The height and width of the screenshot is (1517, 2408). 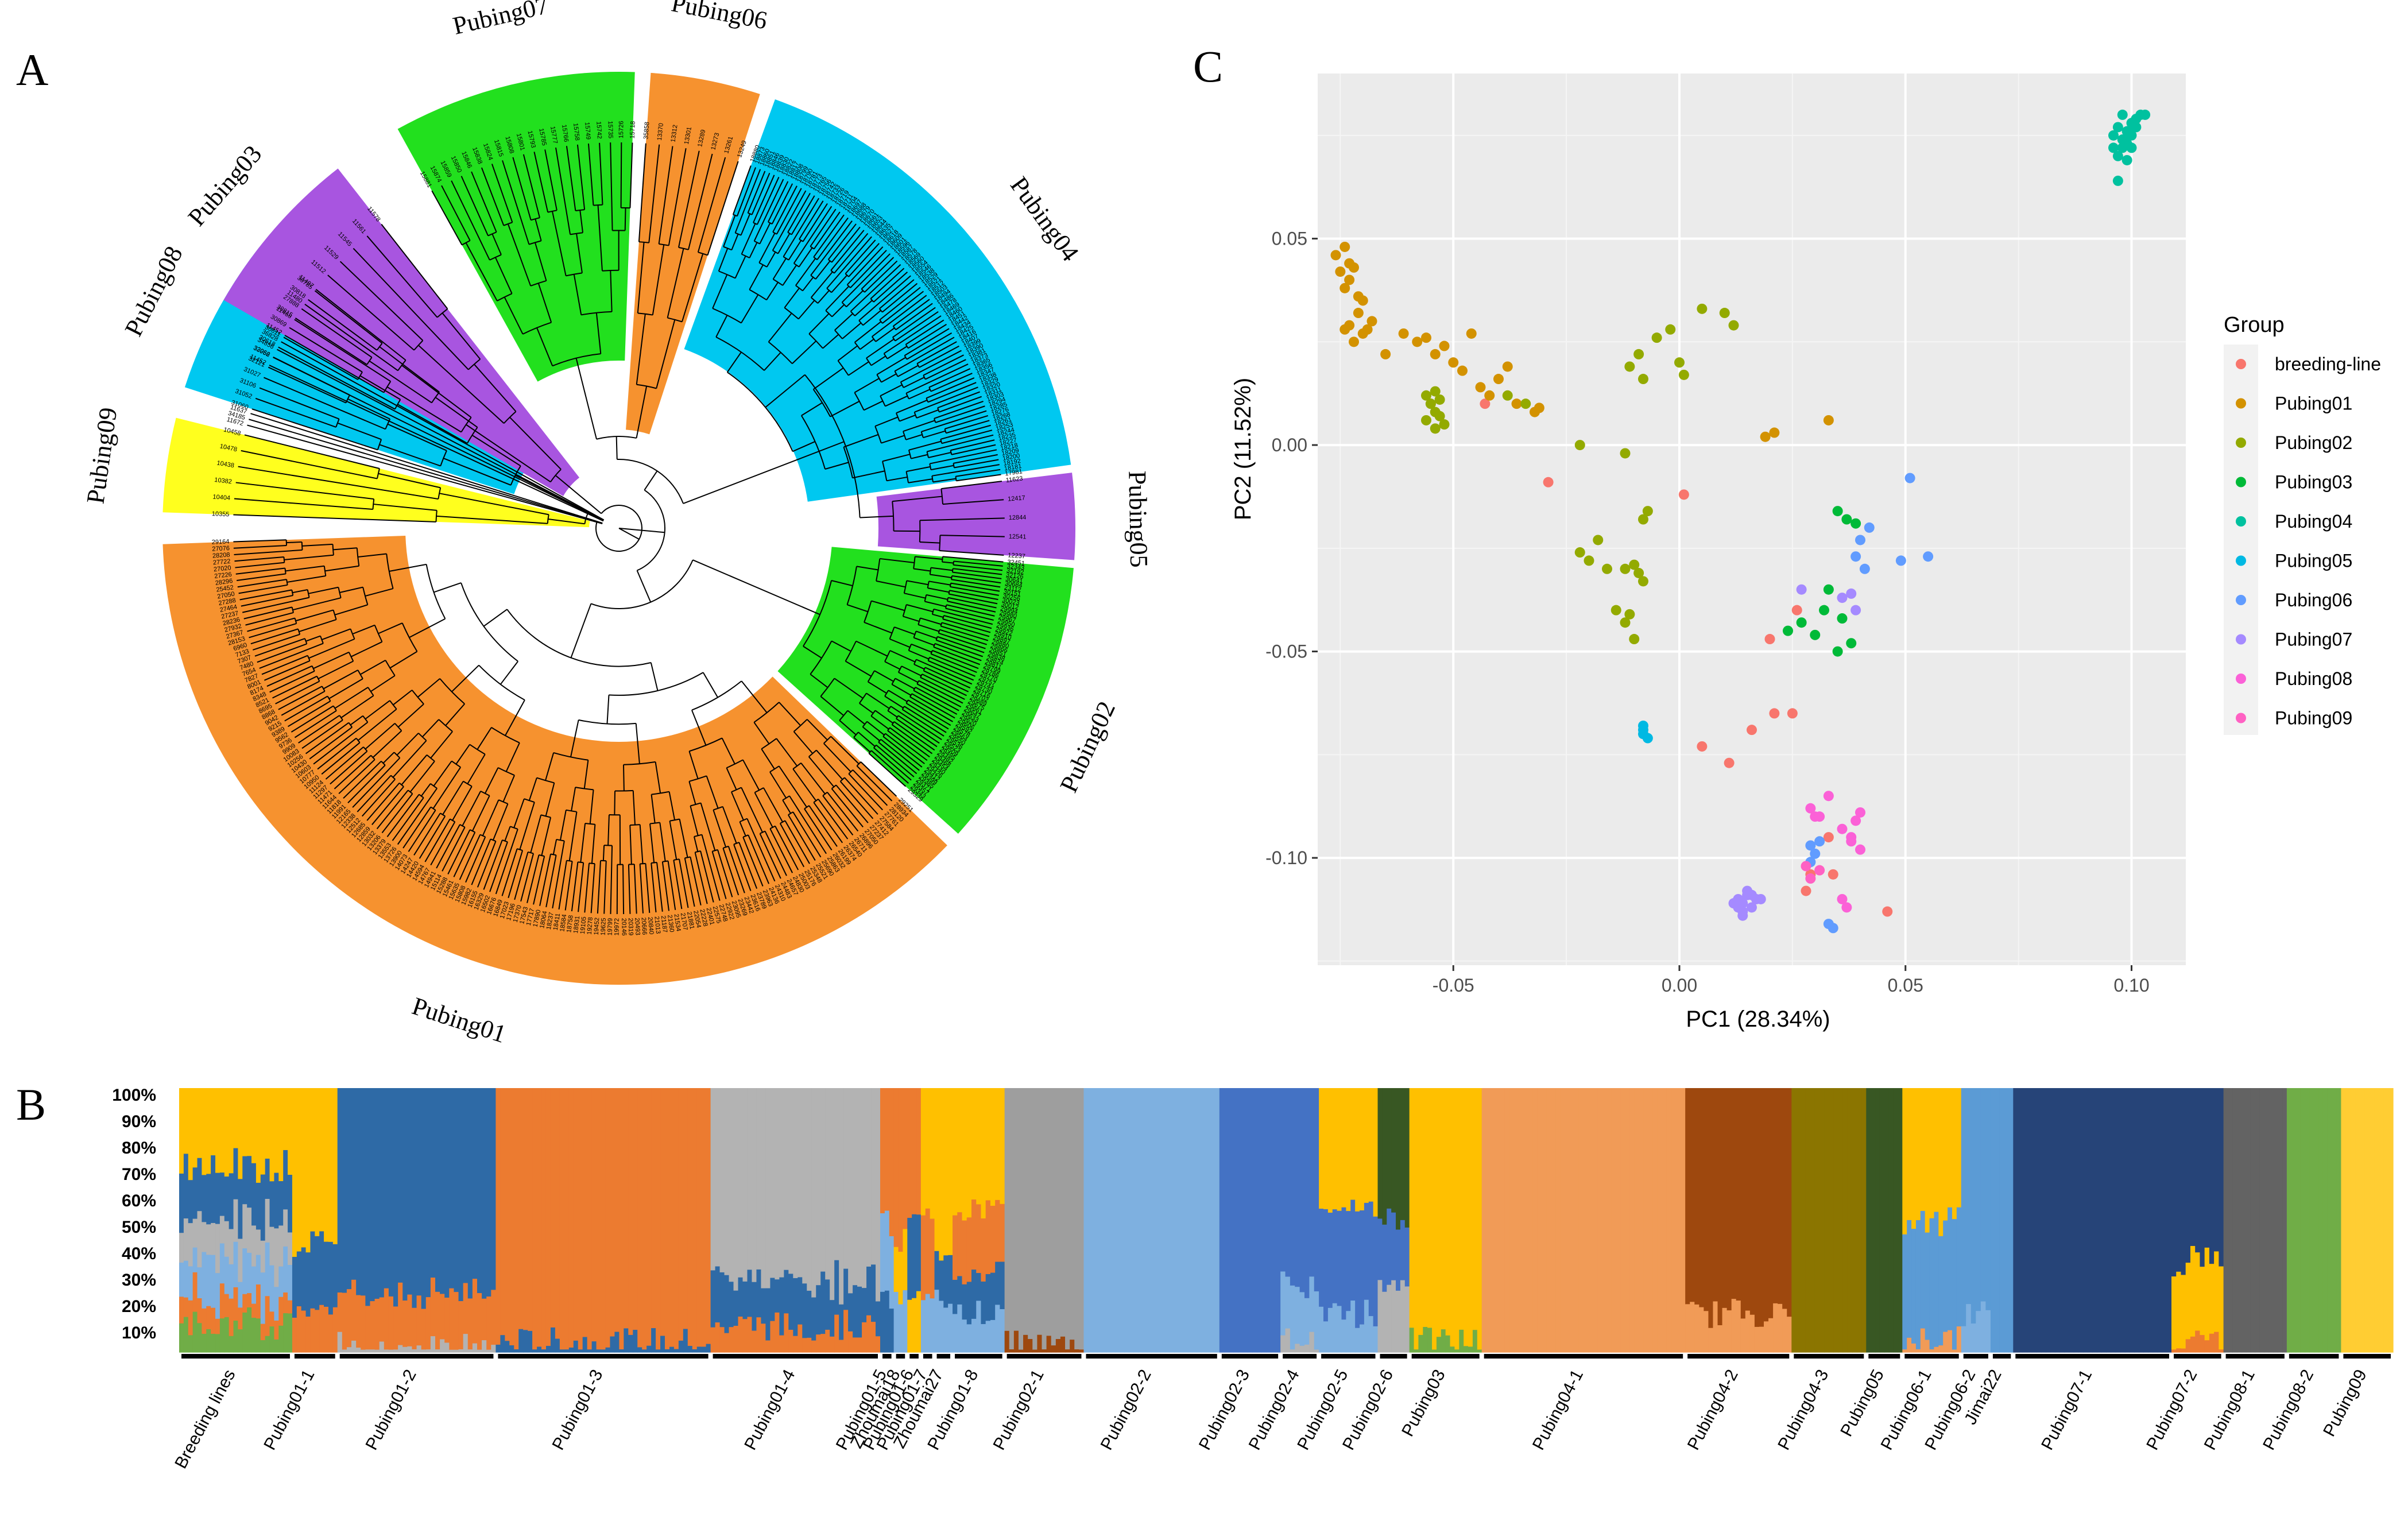 What do you see at coordinates (227, 602) in the screenshot?
I see `tree-leaf-label: 27288` at bounding box center [227, 602].